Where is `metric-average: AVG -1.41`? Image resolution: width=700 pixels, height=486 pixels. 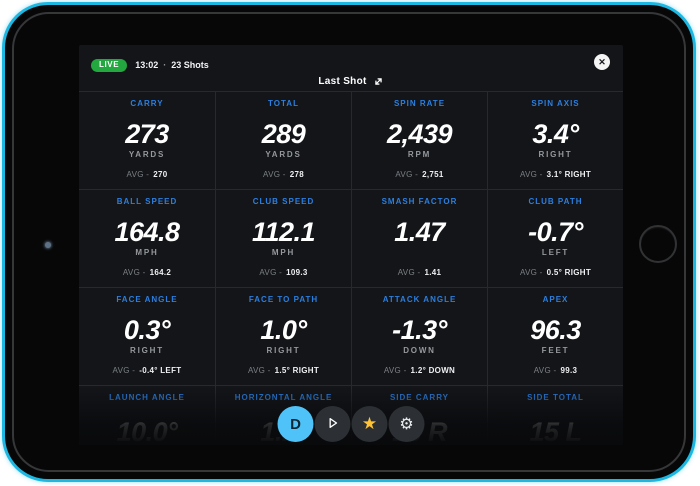 metric-average: AVG -1.41 is located at coordinates (419, 273).